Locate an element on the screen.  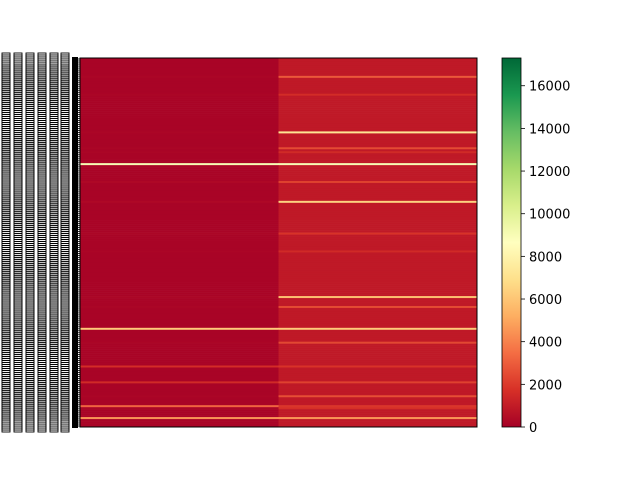
colorbar-tick-label: 6000 is located at coordinates (545, 300).